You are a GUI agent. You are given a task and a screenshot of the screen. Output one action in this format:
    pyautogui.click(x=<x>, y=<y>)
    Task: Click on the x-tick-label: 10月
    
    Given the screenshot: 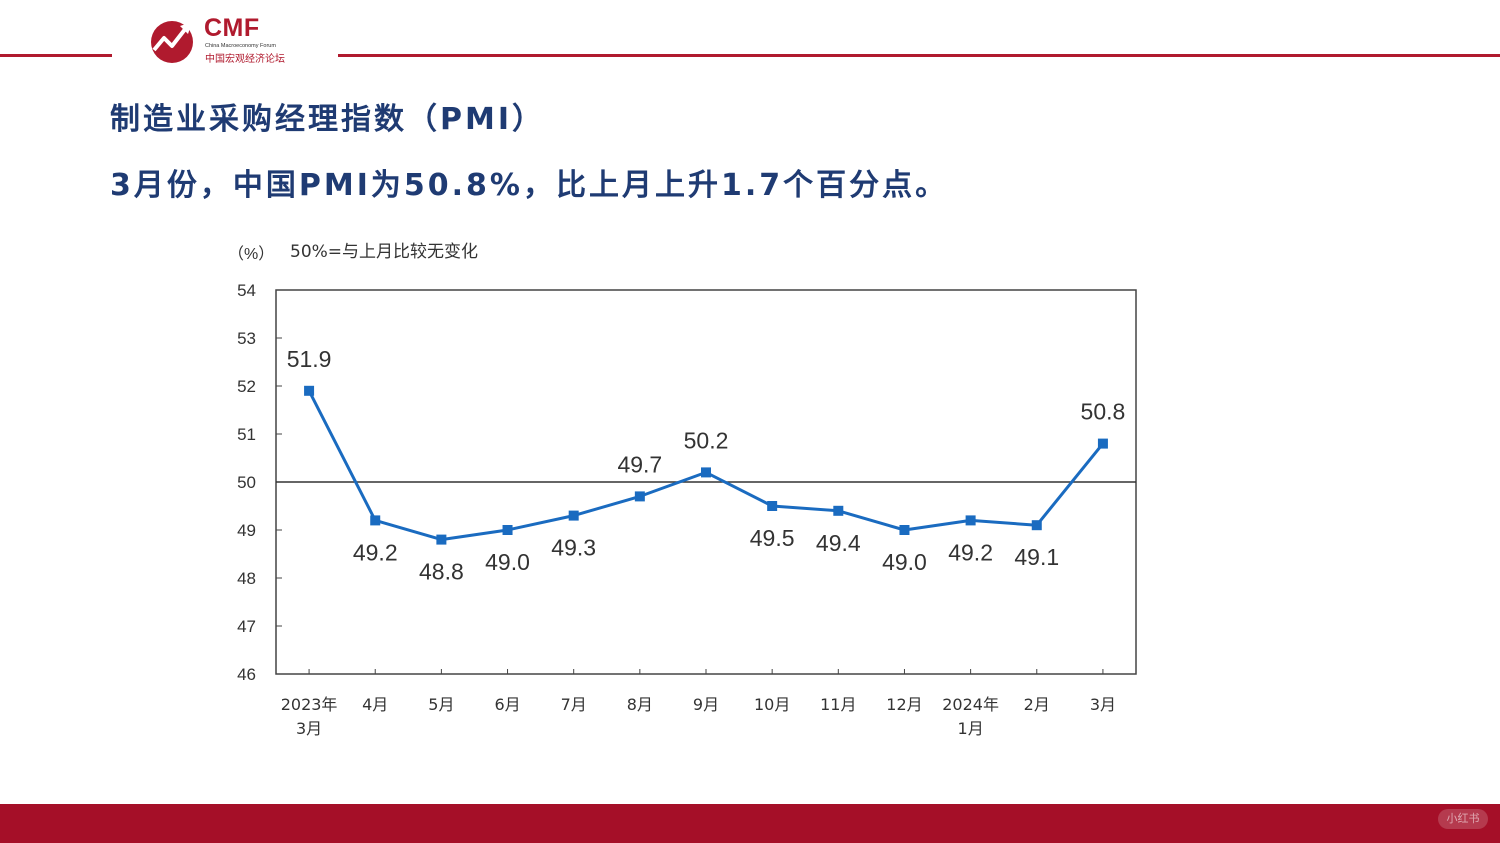 What is the action you would take?
    pyautogui.click(x=772, y=704)
    